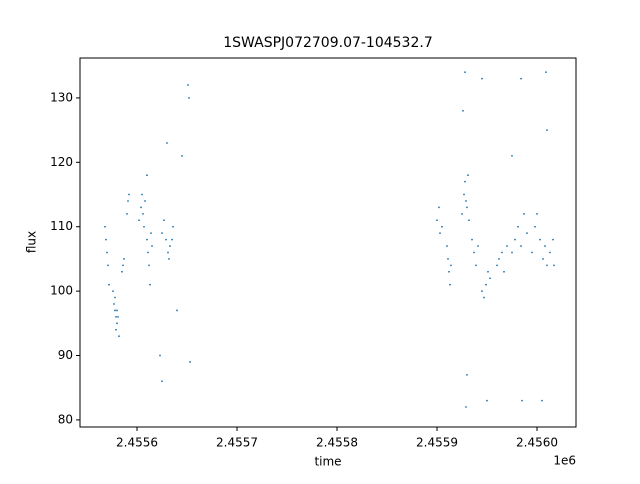 Image resolution: width=640 pixels, height=484 pixels. Describe the element at coordinates (137, 443) in the screenshot. I see `x-tick-label: 2.4556` at that location.